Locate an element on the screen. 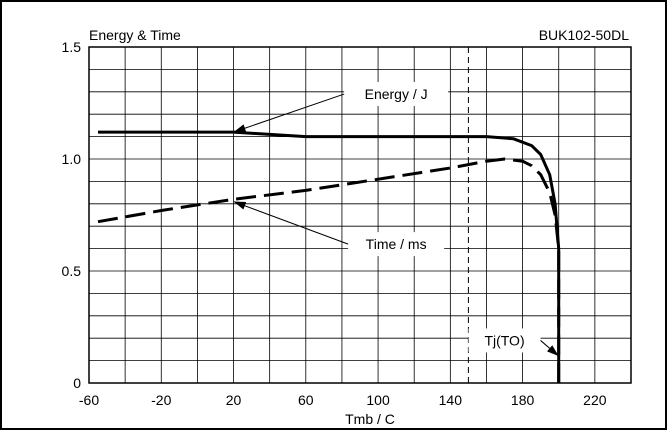 The image size is (667, 430). x-tick-label: 60 is located at coordinates (306, 400).